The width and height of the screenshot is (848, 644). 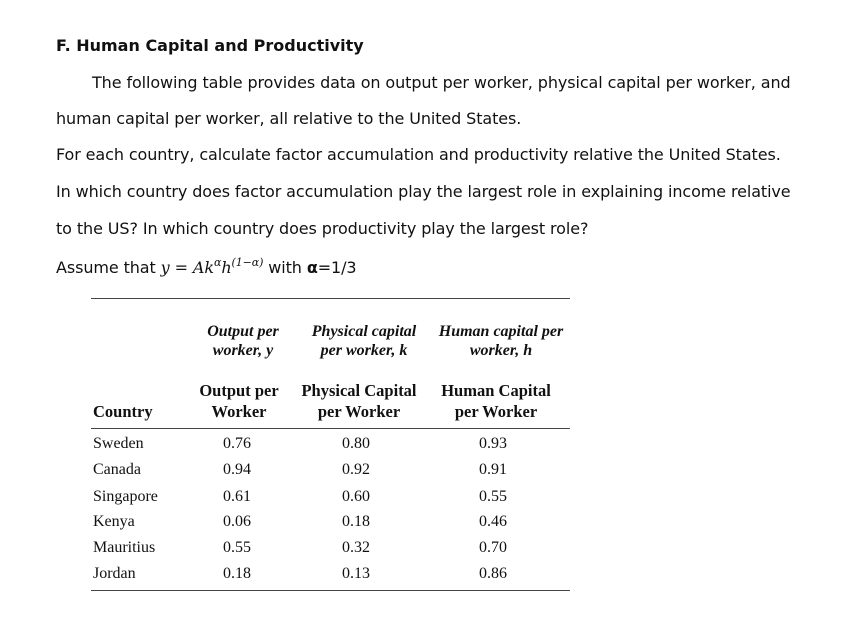 What do you see at coordinates (210, 45) in the screenshot?
I see `section-heading: F. Human Capital and Productivity` at bounding box center [210, 45].